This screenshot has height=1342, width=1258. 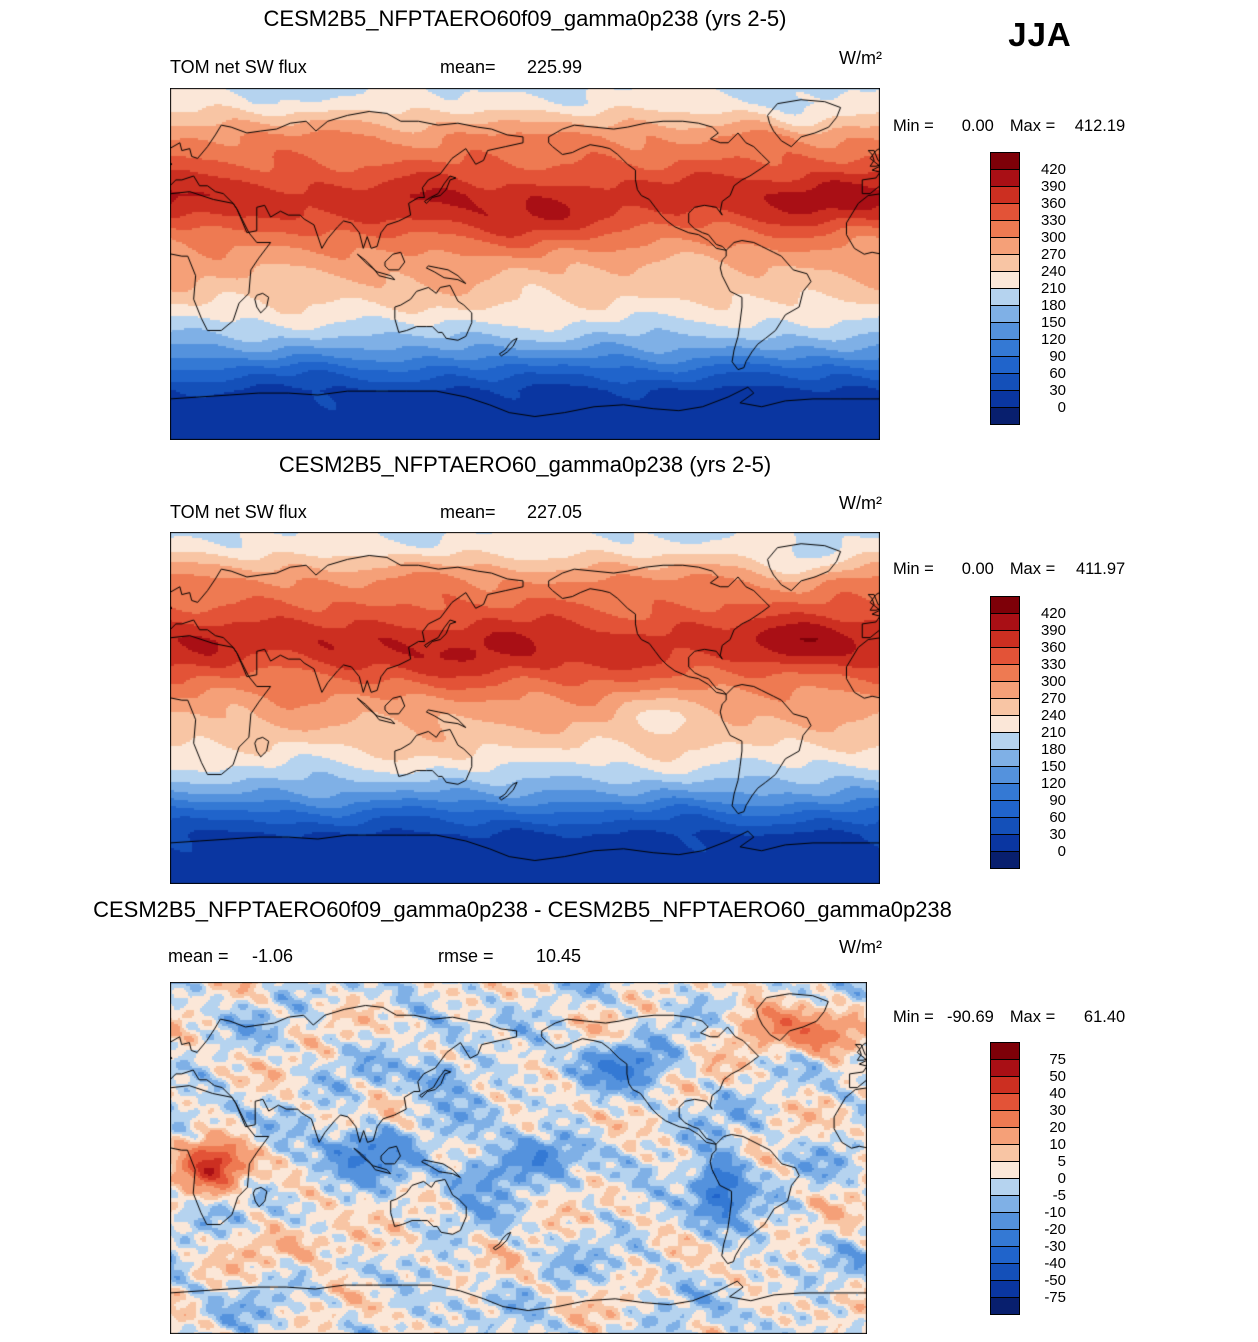 What do you see at coordinates (273, 956) in the screenshot?
I see `panel3-mean-value: -1.06` at bounding box center [273, 956].